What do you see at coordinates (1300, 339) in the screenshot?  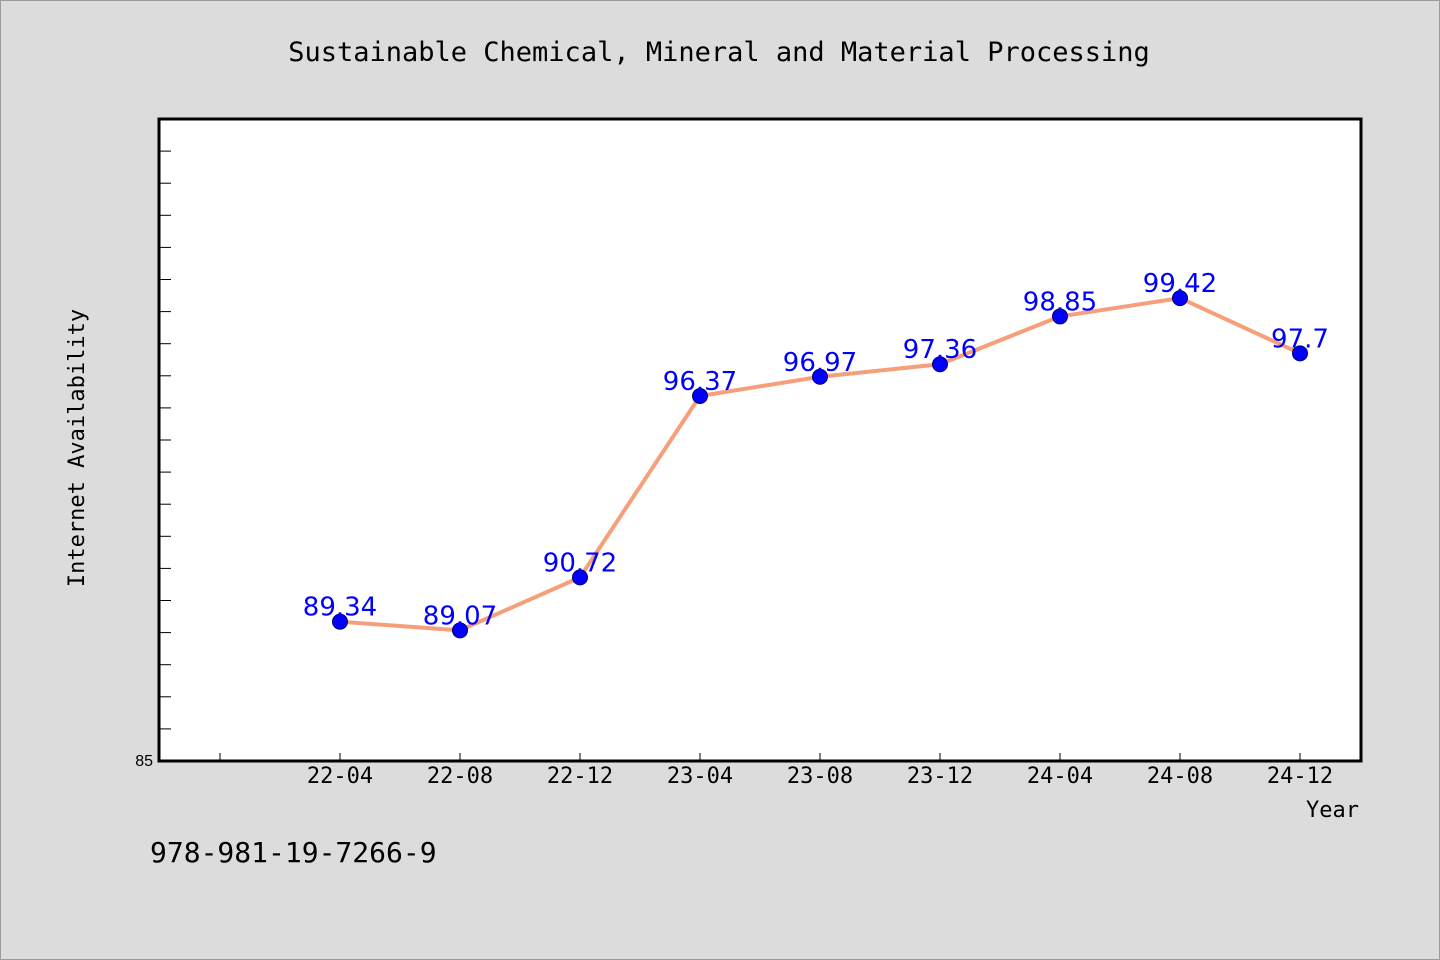 I see `data-label-24-12: 97.7` at bounding box center [1300, 339].